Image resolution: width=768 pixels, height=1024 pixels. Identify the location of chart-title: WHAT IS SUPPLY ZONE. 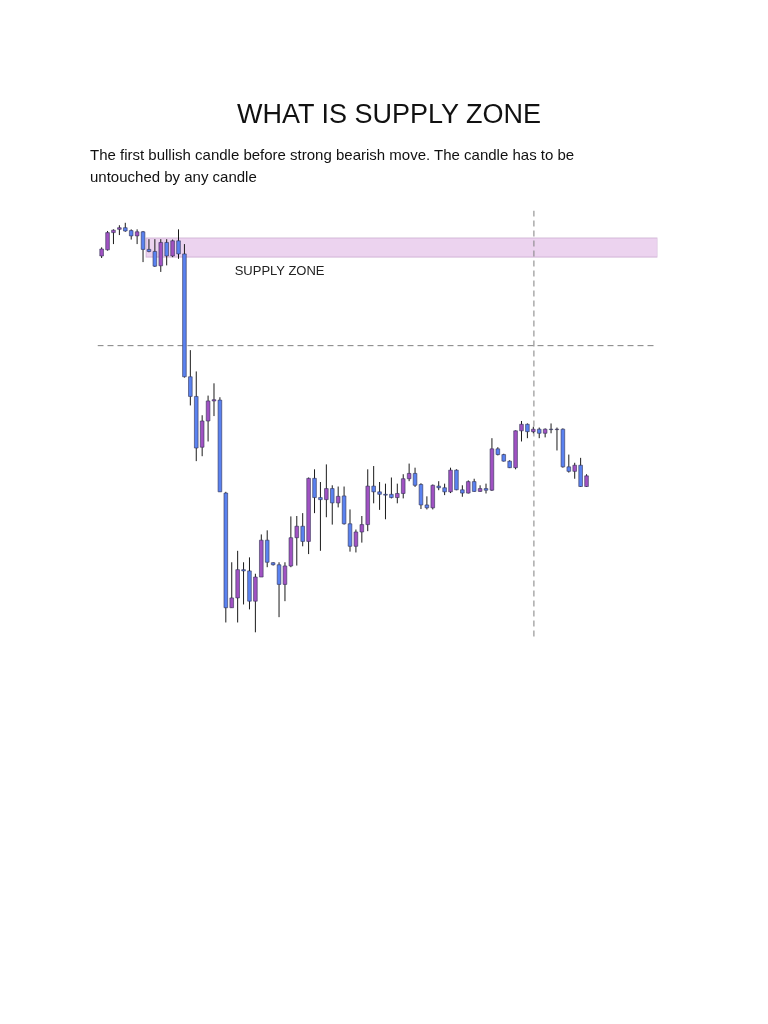
(389, 114).